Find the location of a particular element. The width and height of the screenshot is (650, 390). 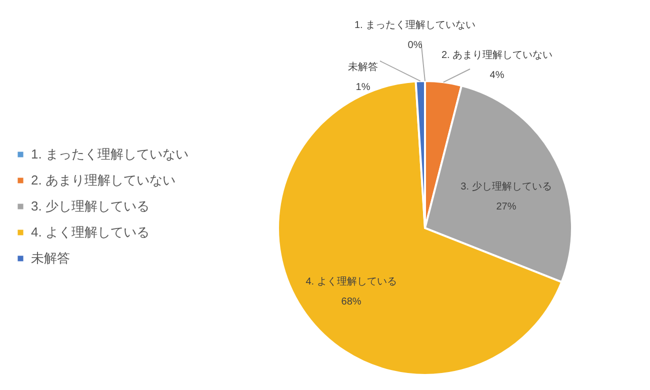

slice-label: 未解答 is located at coordinates (363, 67).